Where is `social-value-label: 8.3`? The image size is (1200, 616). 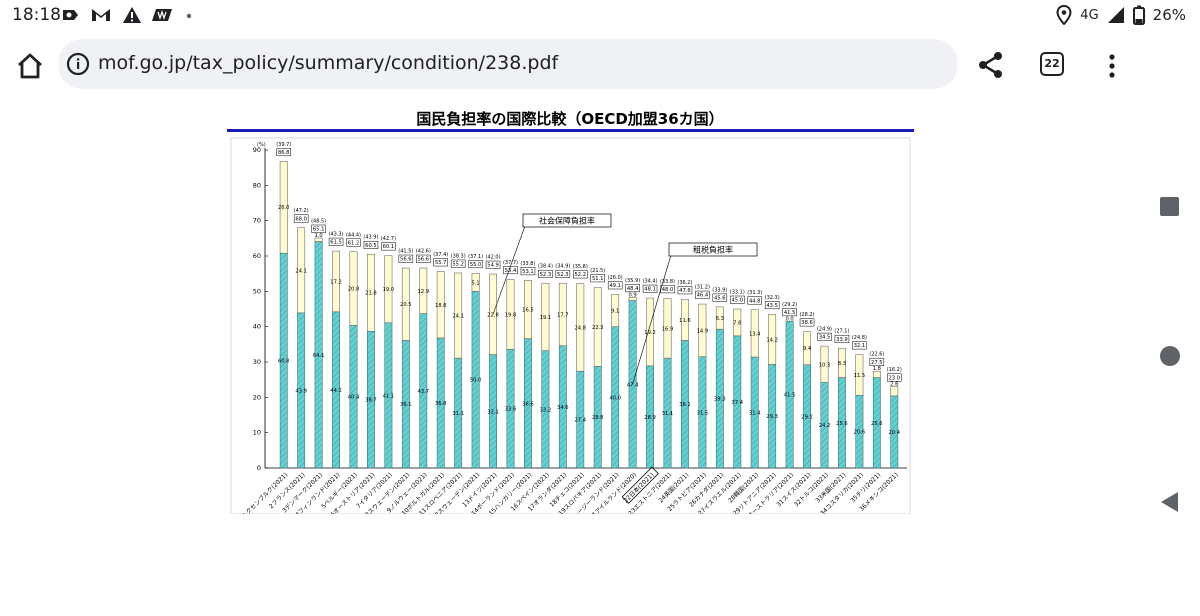
social-value-label: 8.3 is located at coordinates (842, 364).